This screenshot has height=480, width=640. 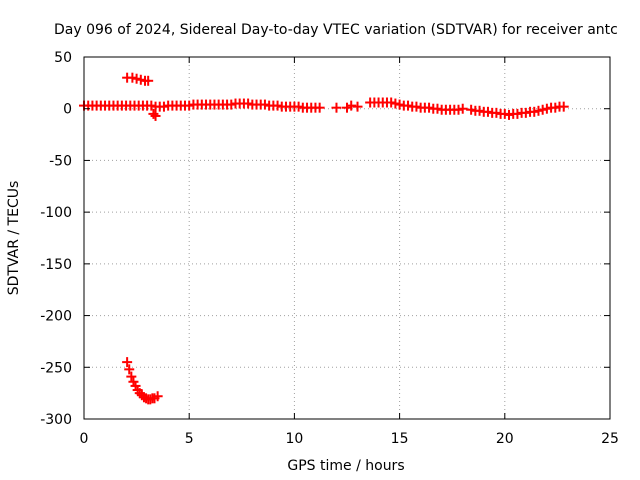 What do you see at coordinates (56, 213) in the screenshot?
I see `y-tick-label: -100` at bounding box center [56, 213].